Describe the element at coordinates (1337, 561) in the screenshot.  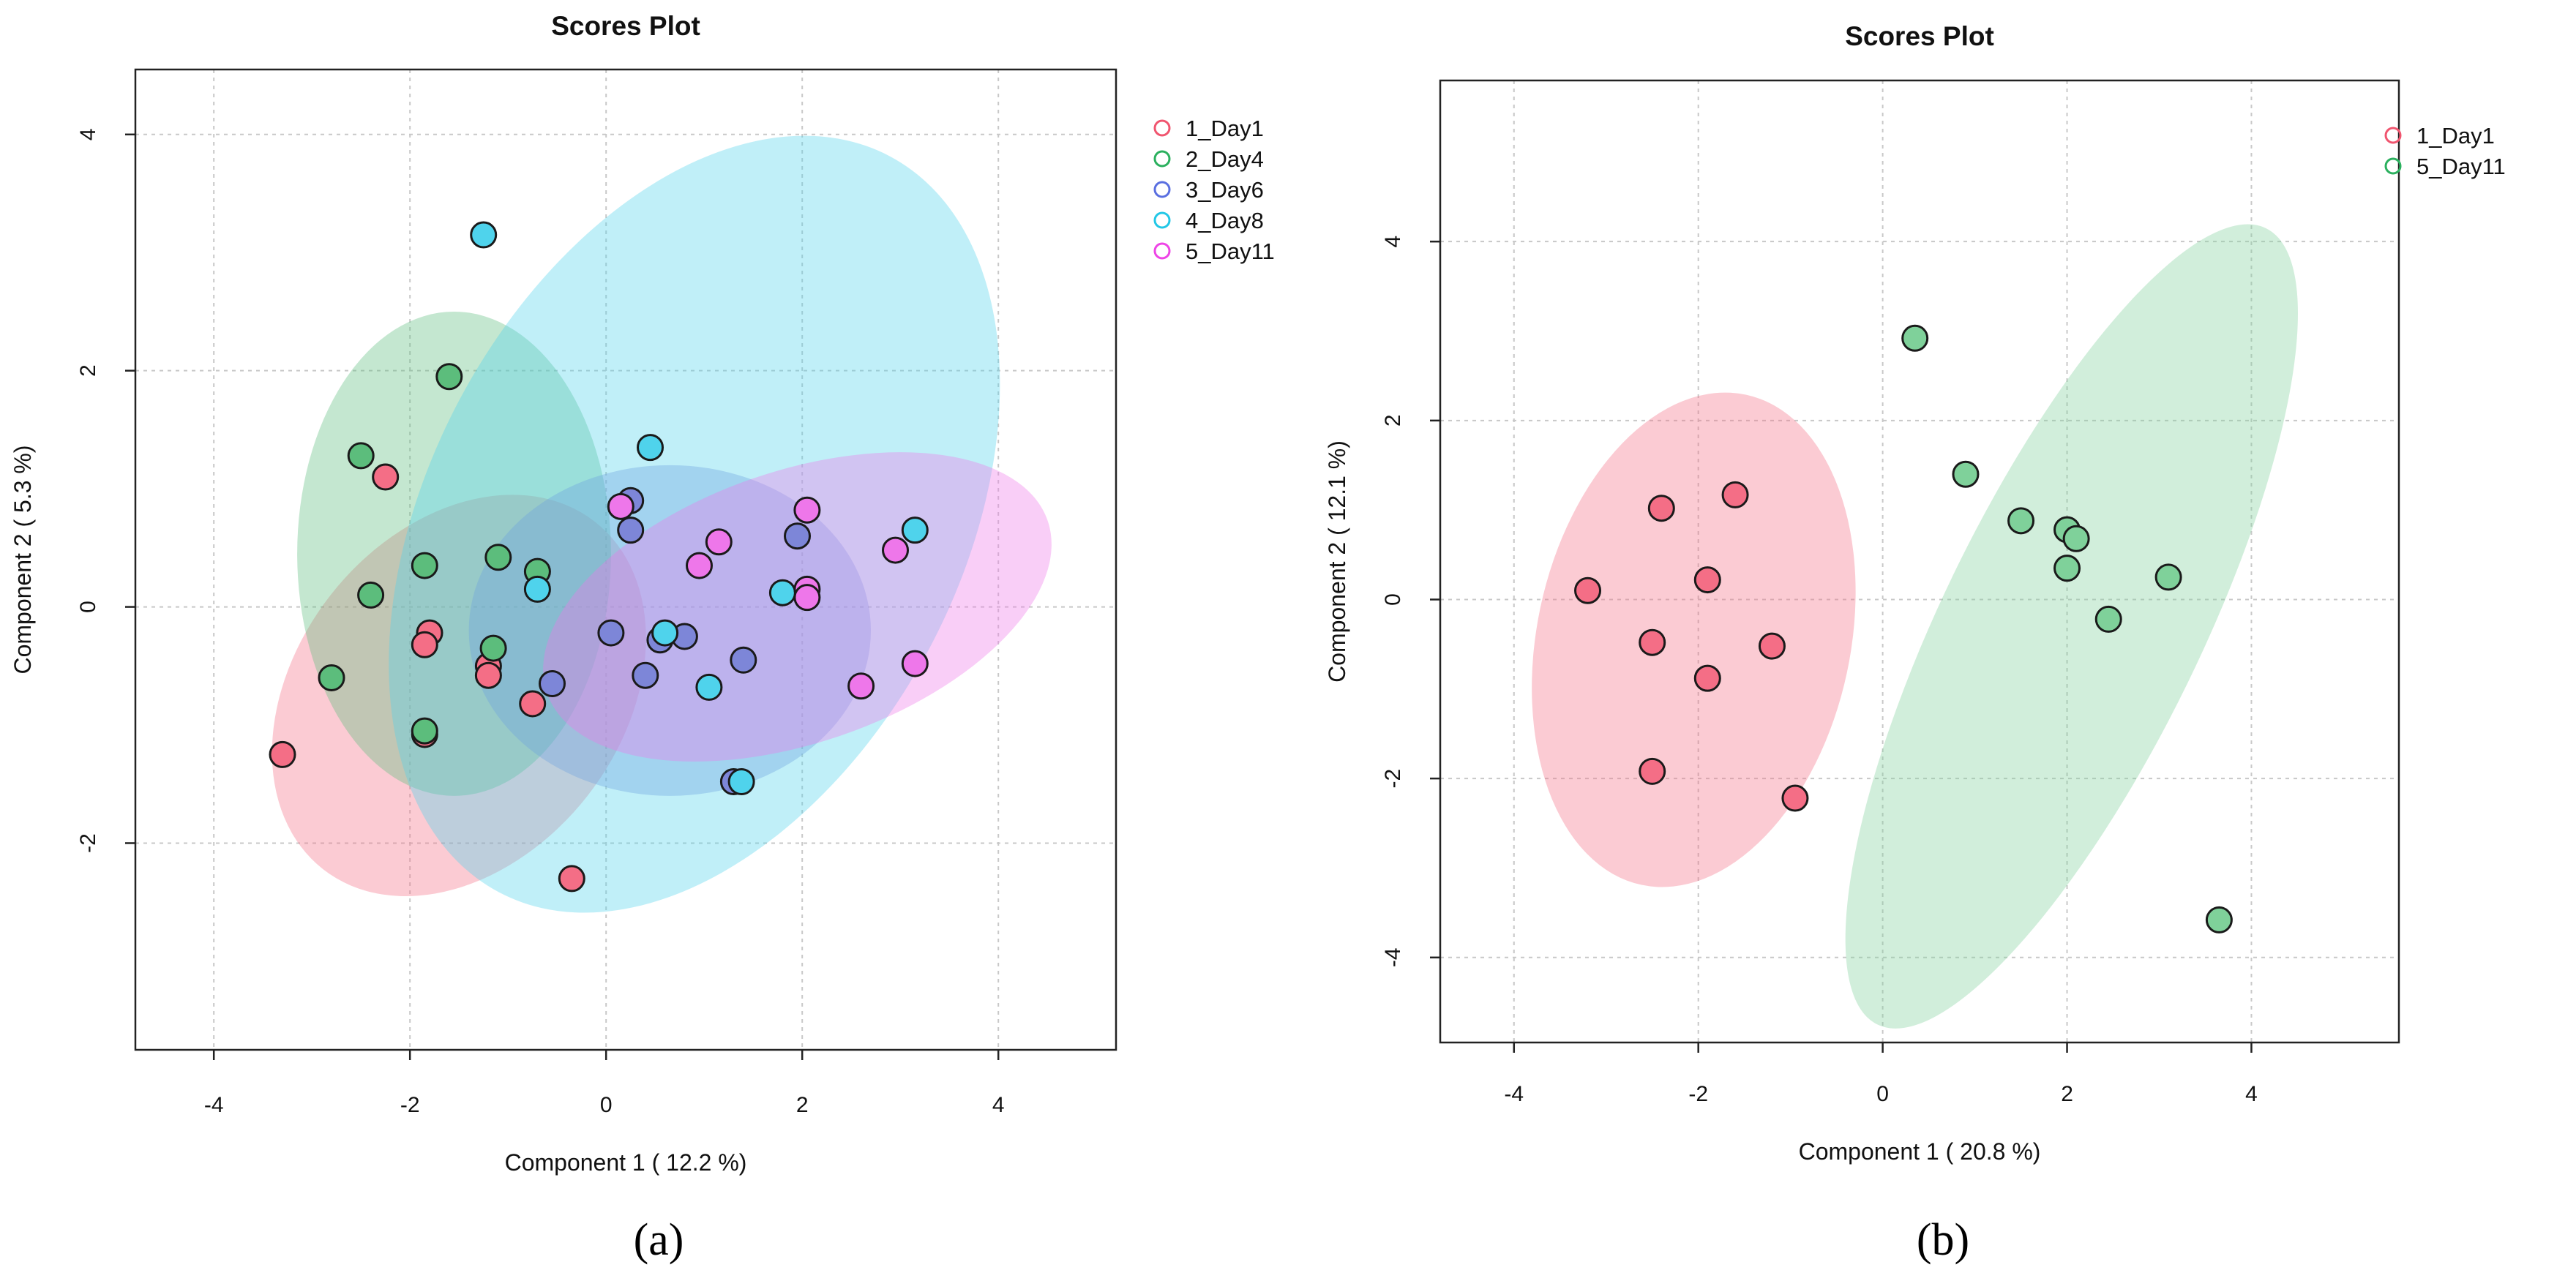
I see `y-axis-label: Component 2 ( 12.1 %)` at that location.